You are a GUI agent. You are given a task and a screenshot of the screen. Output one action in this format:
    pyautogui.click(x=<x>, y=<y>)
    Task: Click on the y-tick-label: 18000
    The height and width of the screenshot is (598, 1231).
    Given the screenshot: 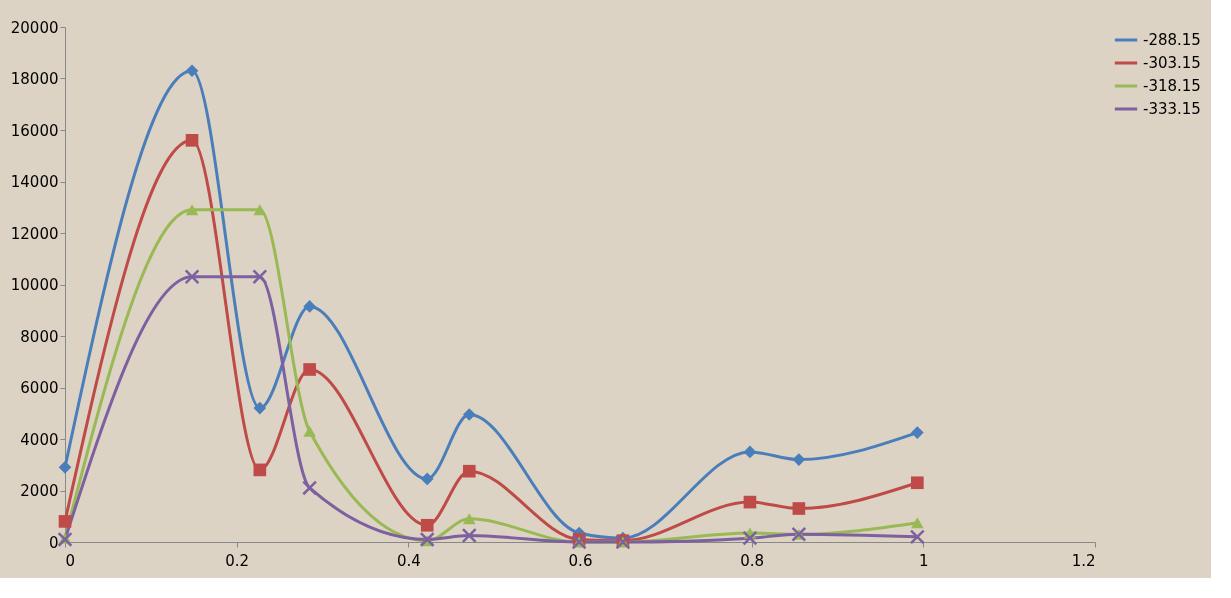 What is the action you would take?
    pyautogui.click(x=34, y=79)
    